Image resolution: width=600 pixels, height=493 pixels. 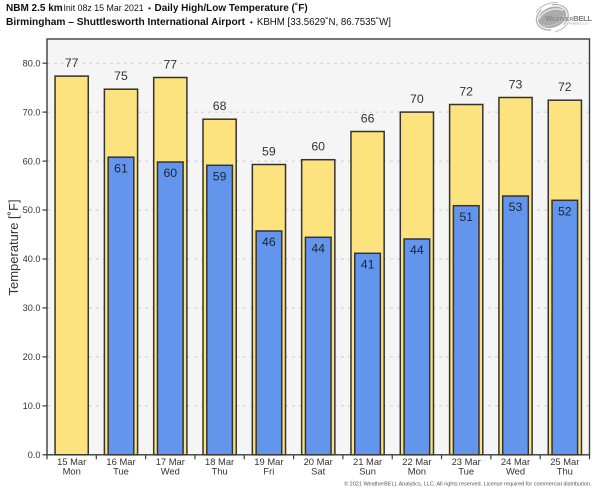 I want to click on svg-text: 25 Mar, so click(x=564, y=461).